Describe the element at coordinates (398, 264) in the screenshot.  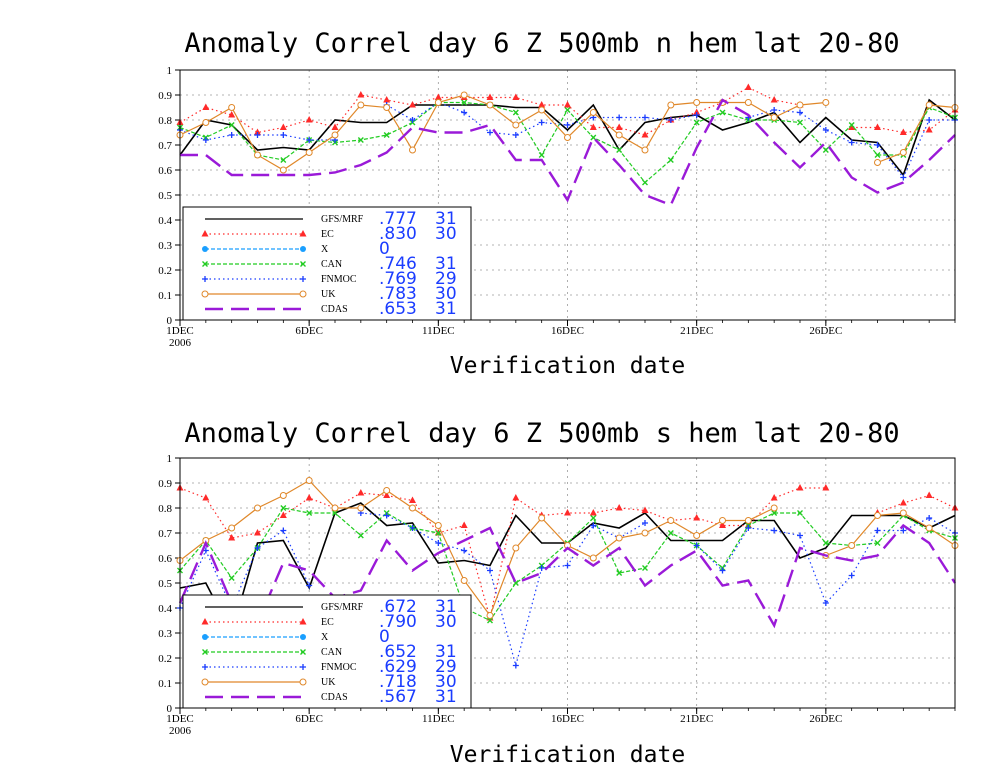
I see `legend-score: .746` at that location.